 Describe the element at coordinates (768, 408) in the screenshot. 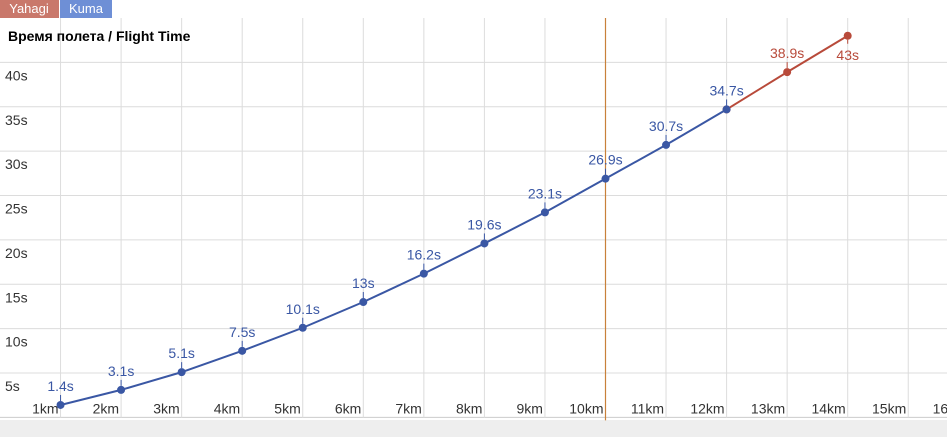

I see `x-tick-label: 13km` at that location.